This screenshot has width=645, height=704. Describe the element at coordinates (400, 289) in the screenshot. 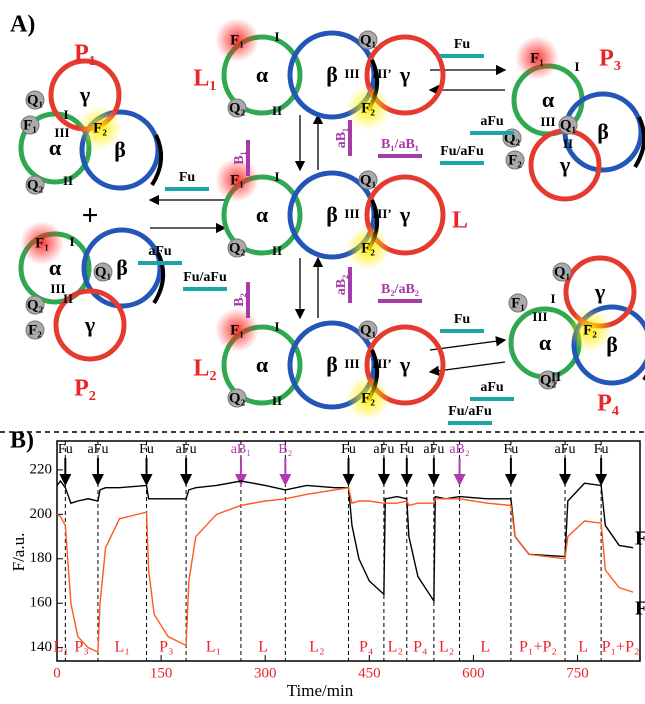

I see `reagent-label: B₂/aB₂` at that location.